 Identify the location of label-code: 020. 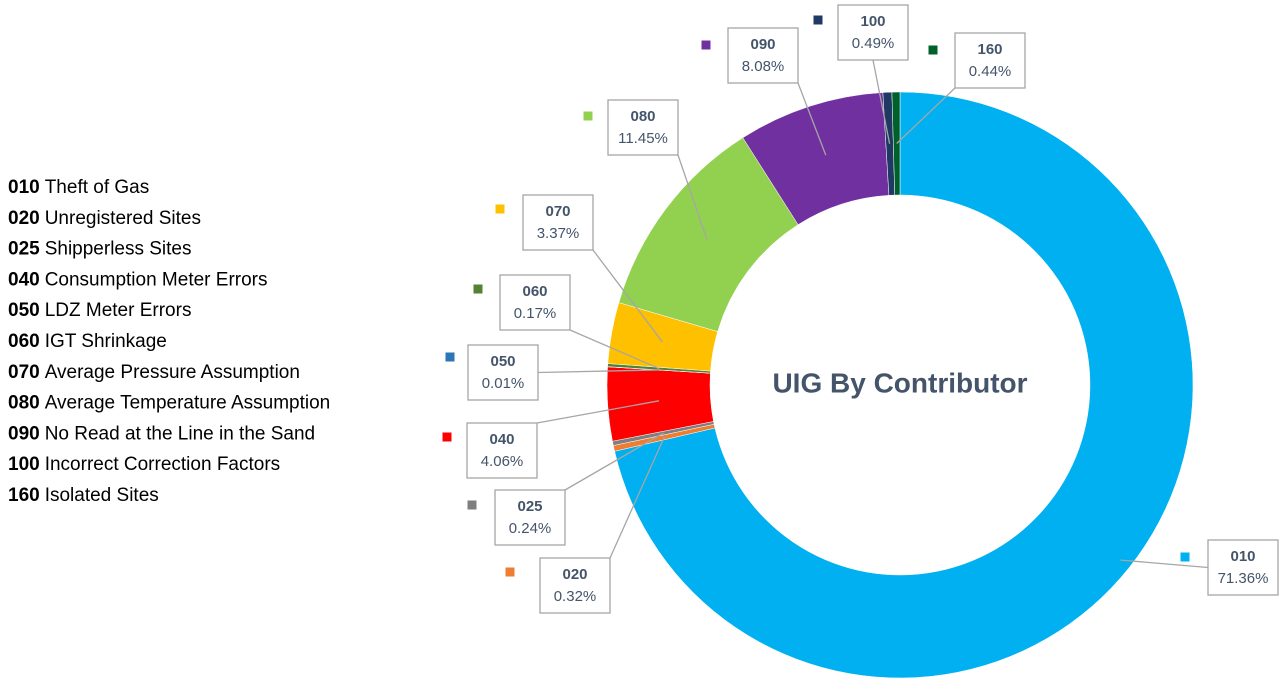
(574, 574).